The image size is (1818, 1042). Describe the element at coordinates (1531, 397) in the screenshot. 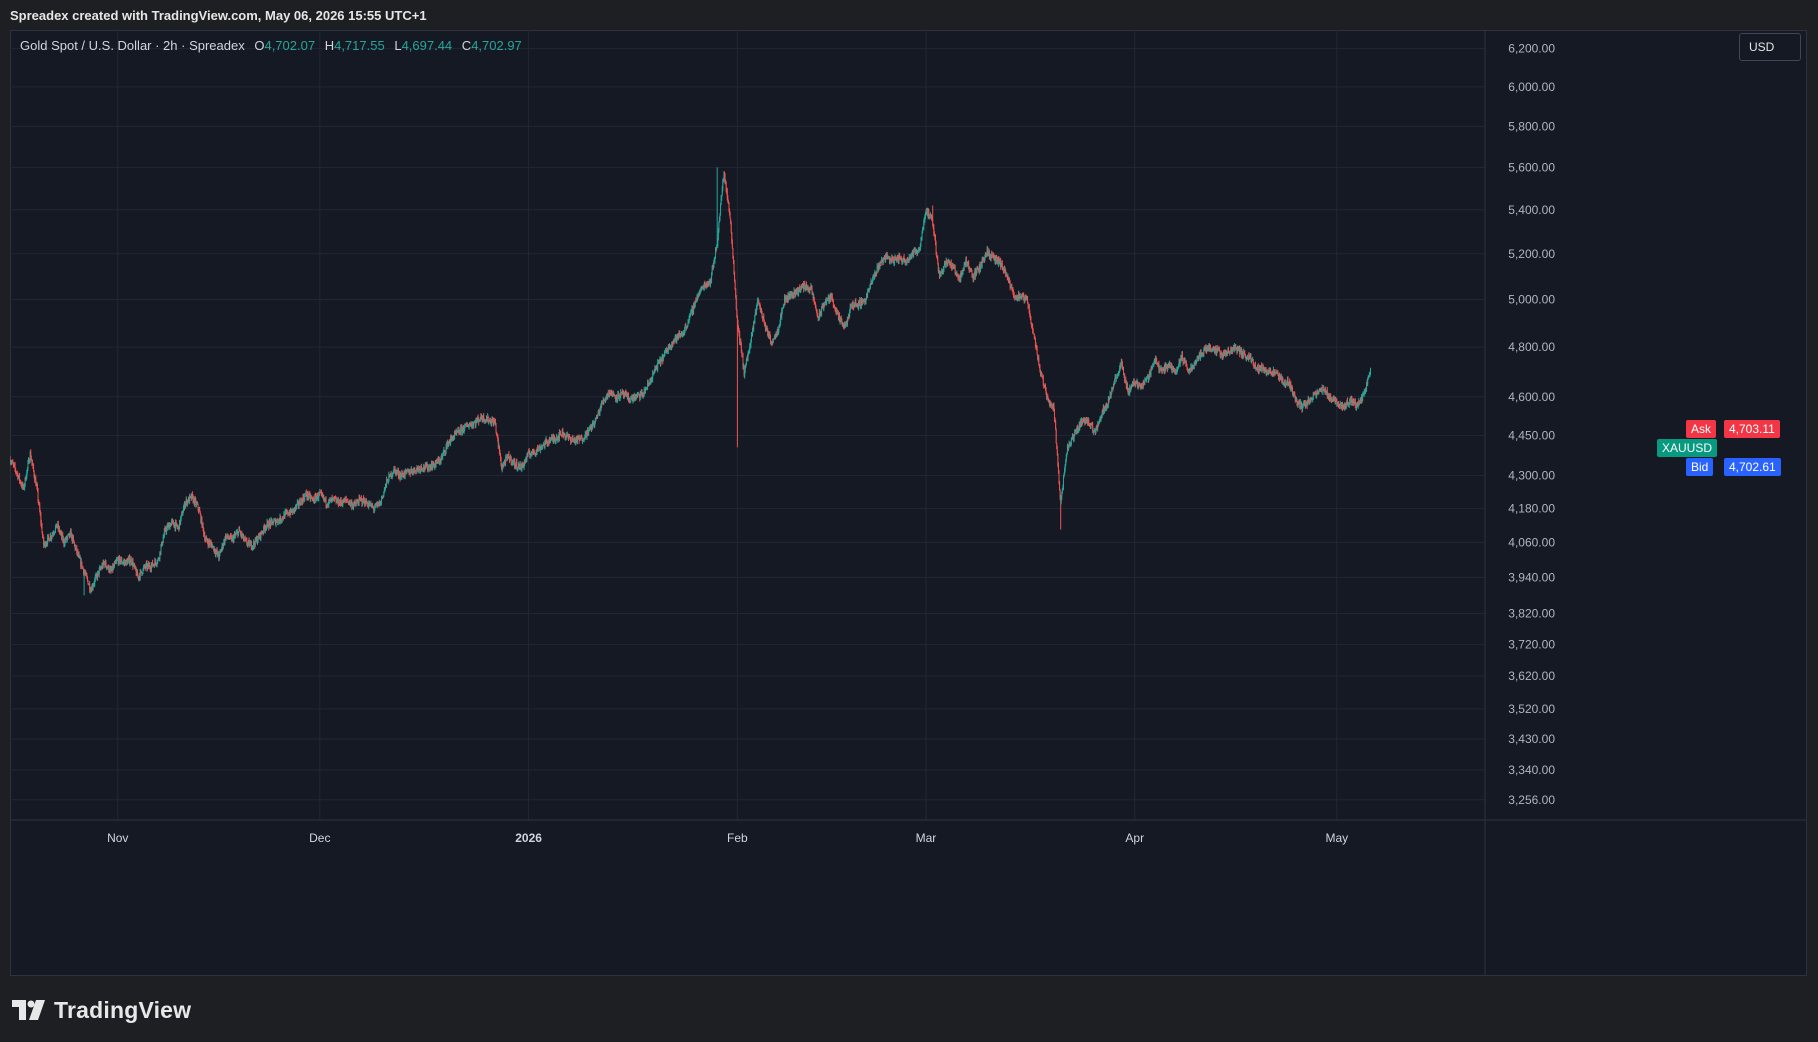

I see `y-axis-tick-label: 4,600.00` at that location.